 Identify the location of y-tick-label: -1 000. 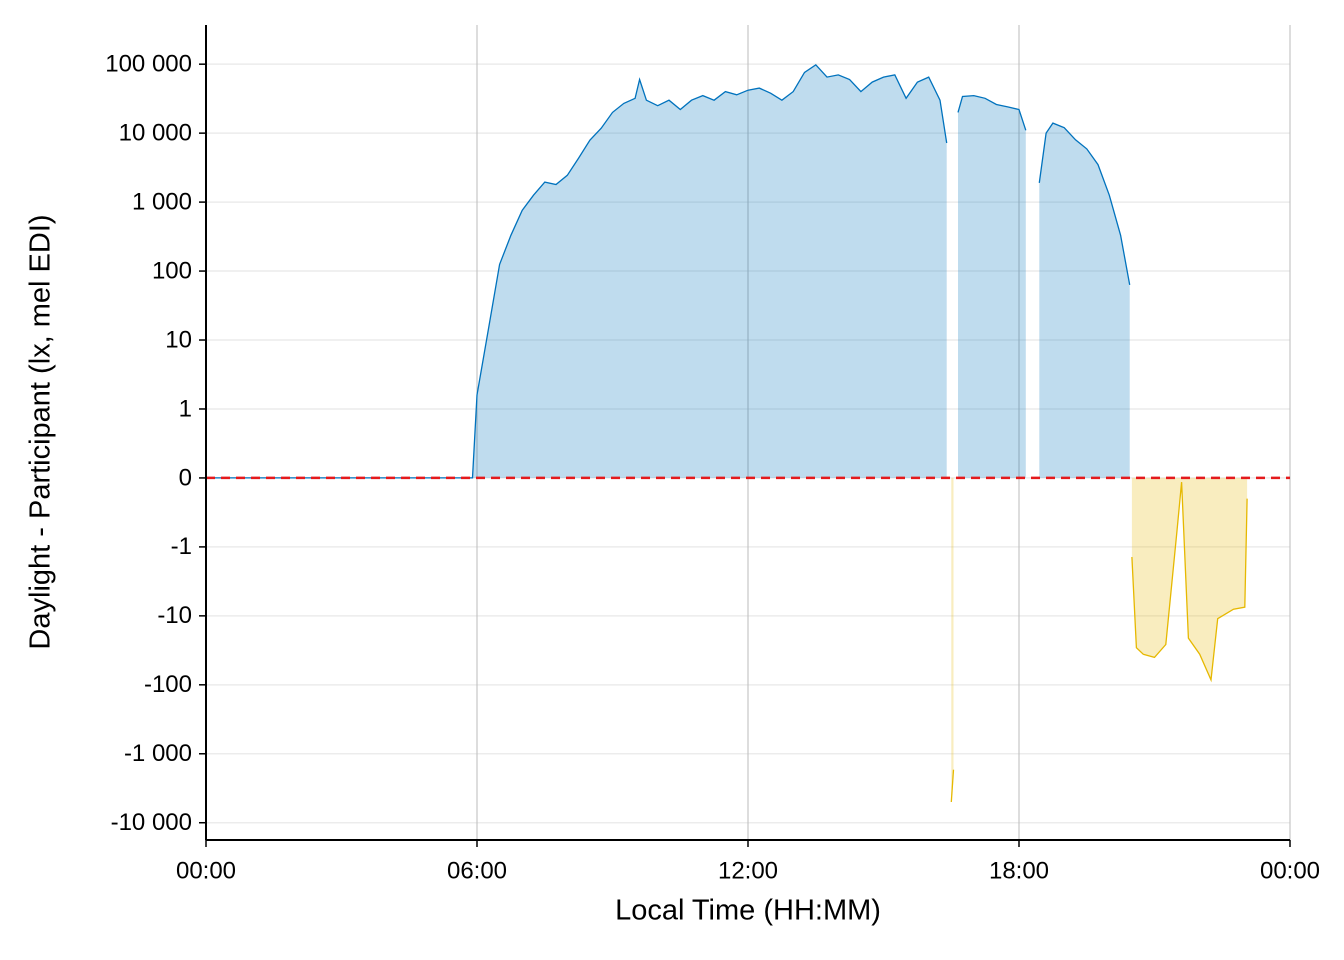
(158, 753).